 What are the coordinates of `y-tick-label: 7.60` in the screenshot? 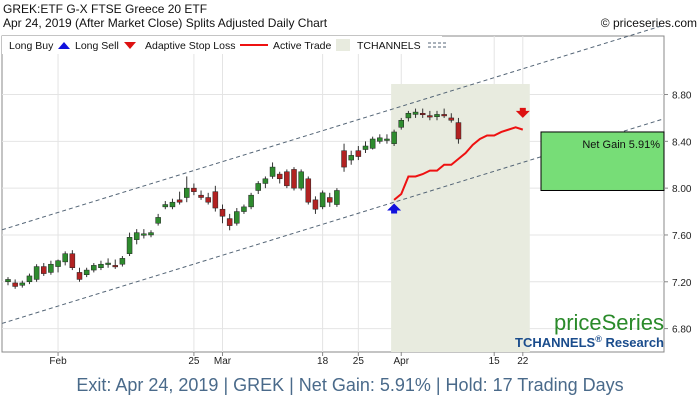 It's located at (682, 236).